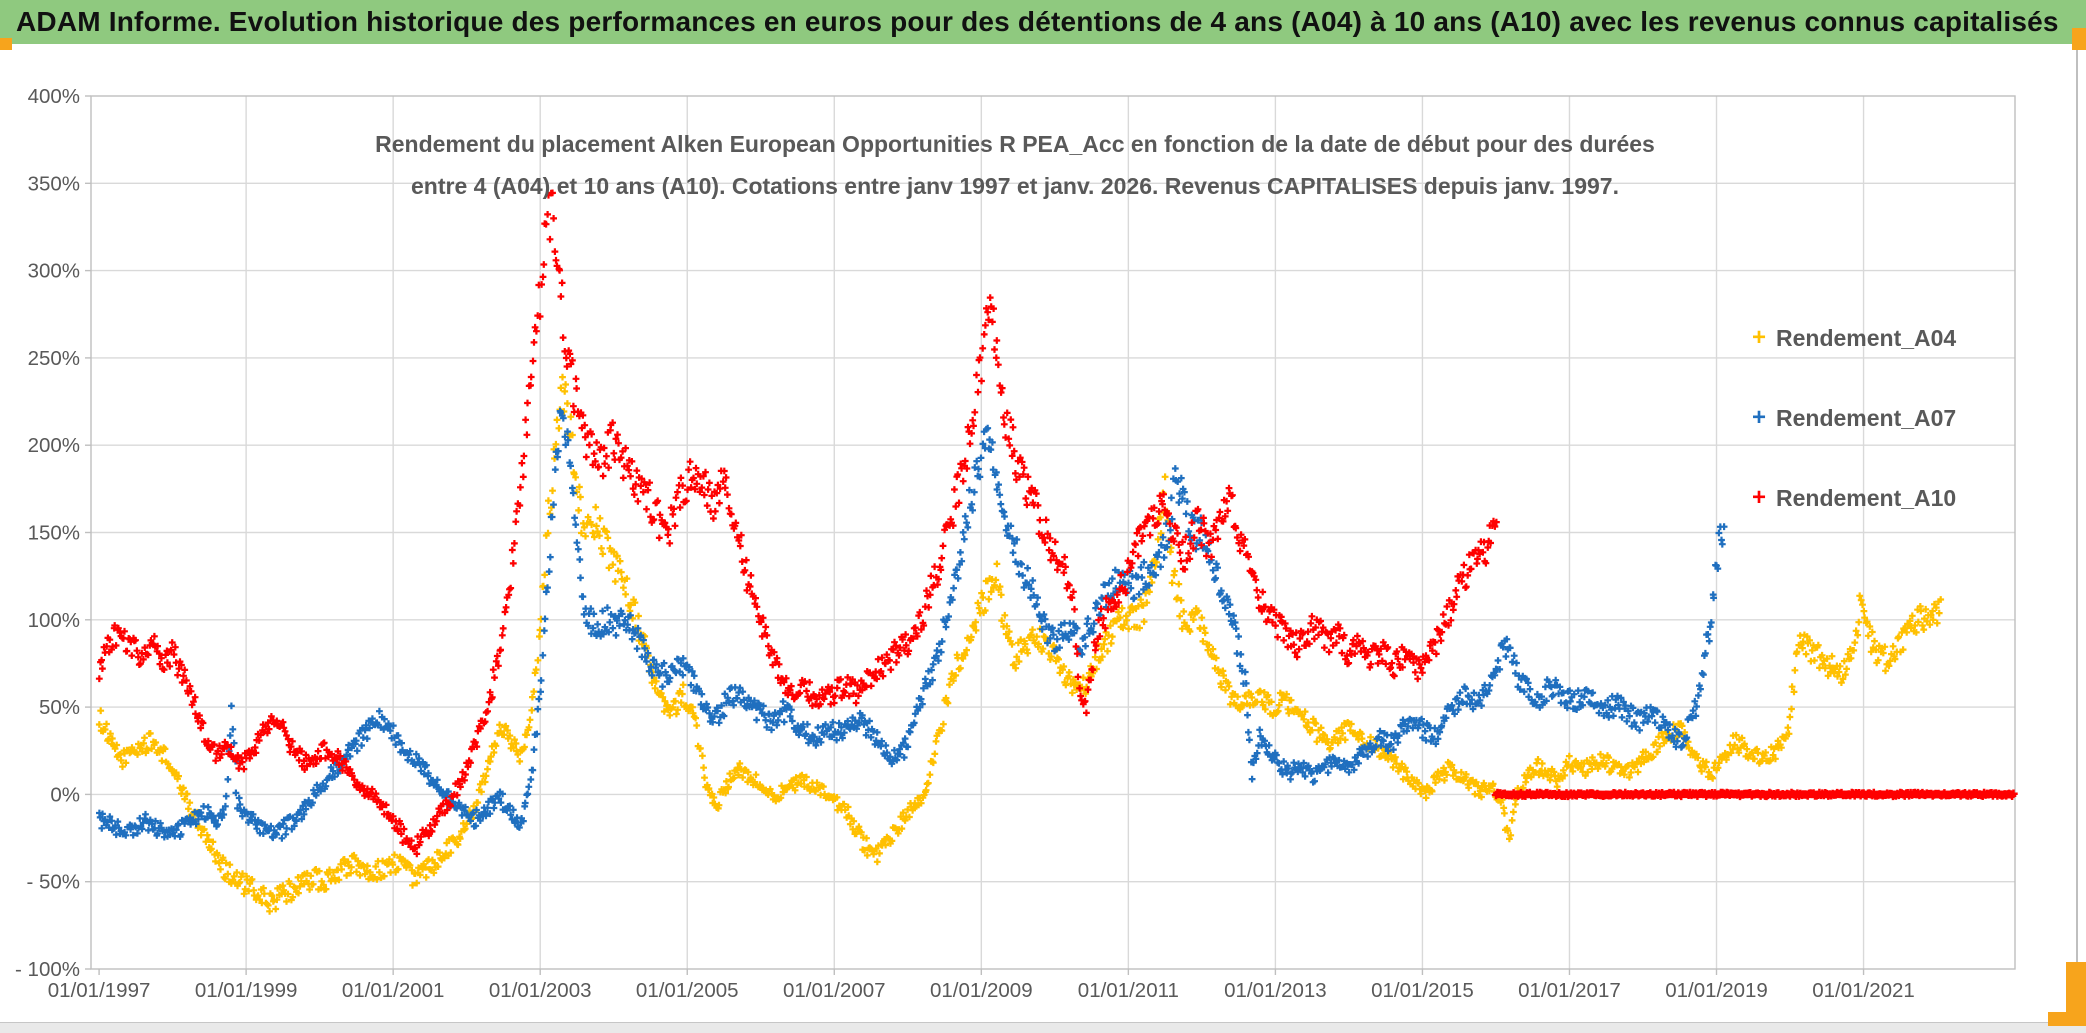 Image resolution: width=2086 pixels, height=1033 pixels. What do you see at coordinates (1043, 1027) in the screenshot?
I see `bottom-strip` at bounding box center [1043, 1027].